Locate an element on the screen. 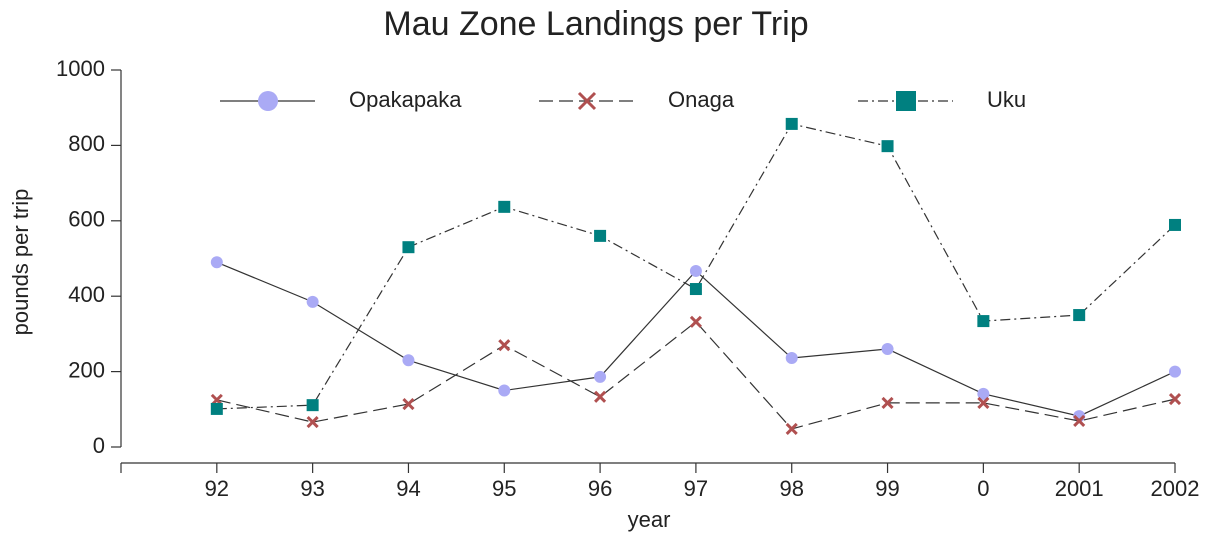 The height and width of the screenshot is (537, 1217). legend-label: Opakapaka is located at coordinates (405, 99).